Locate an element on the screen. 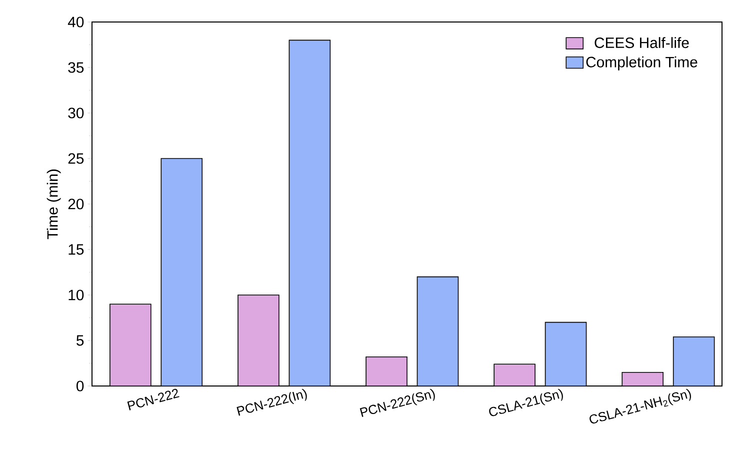 This screenshot has width=732, height=455. y-tick-label: 35 is located at coordinates (76, 67).